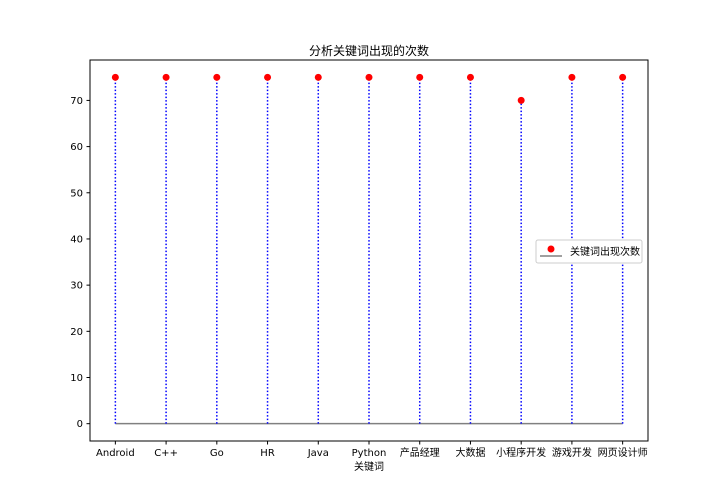  I want to click on x-tick-label: 网页设计师, so click(623, 452).